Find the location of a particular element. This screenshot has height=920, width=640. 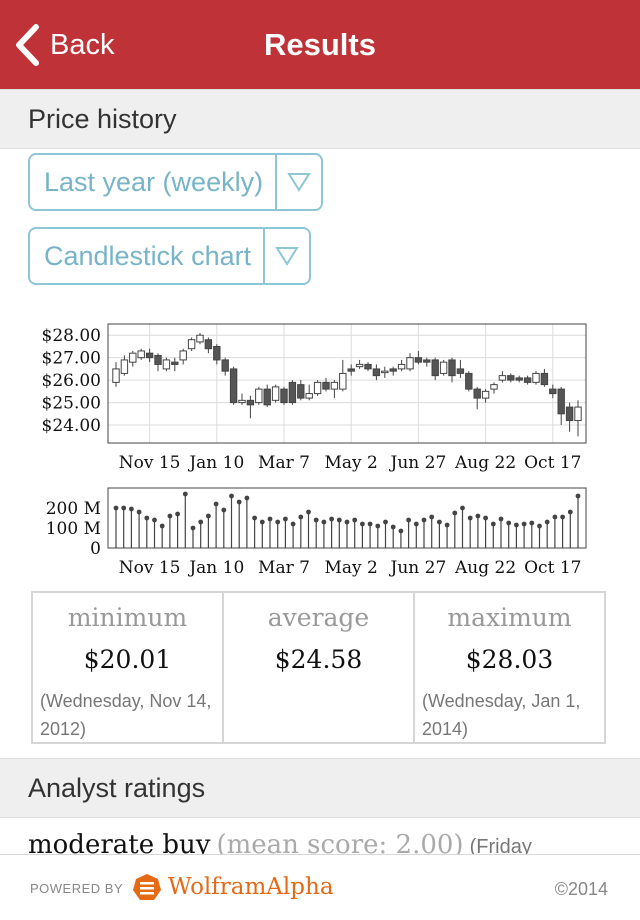

volume-x-tick-label: Nov 15 is located at coordinates (150, 568).